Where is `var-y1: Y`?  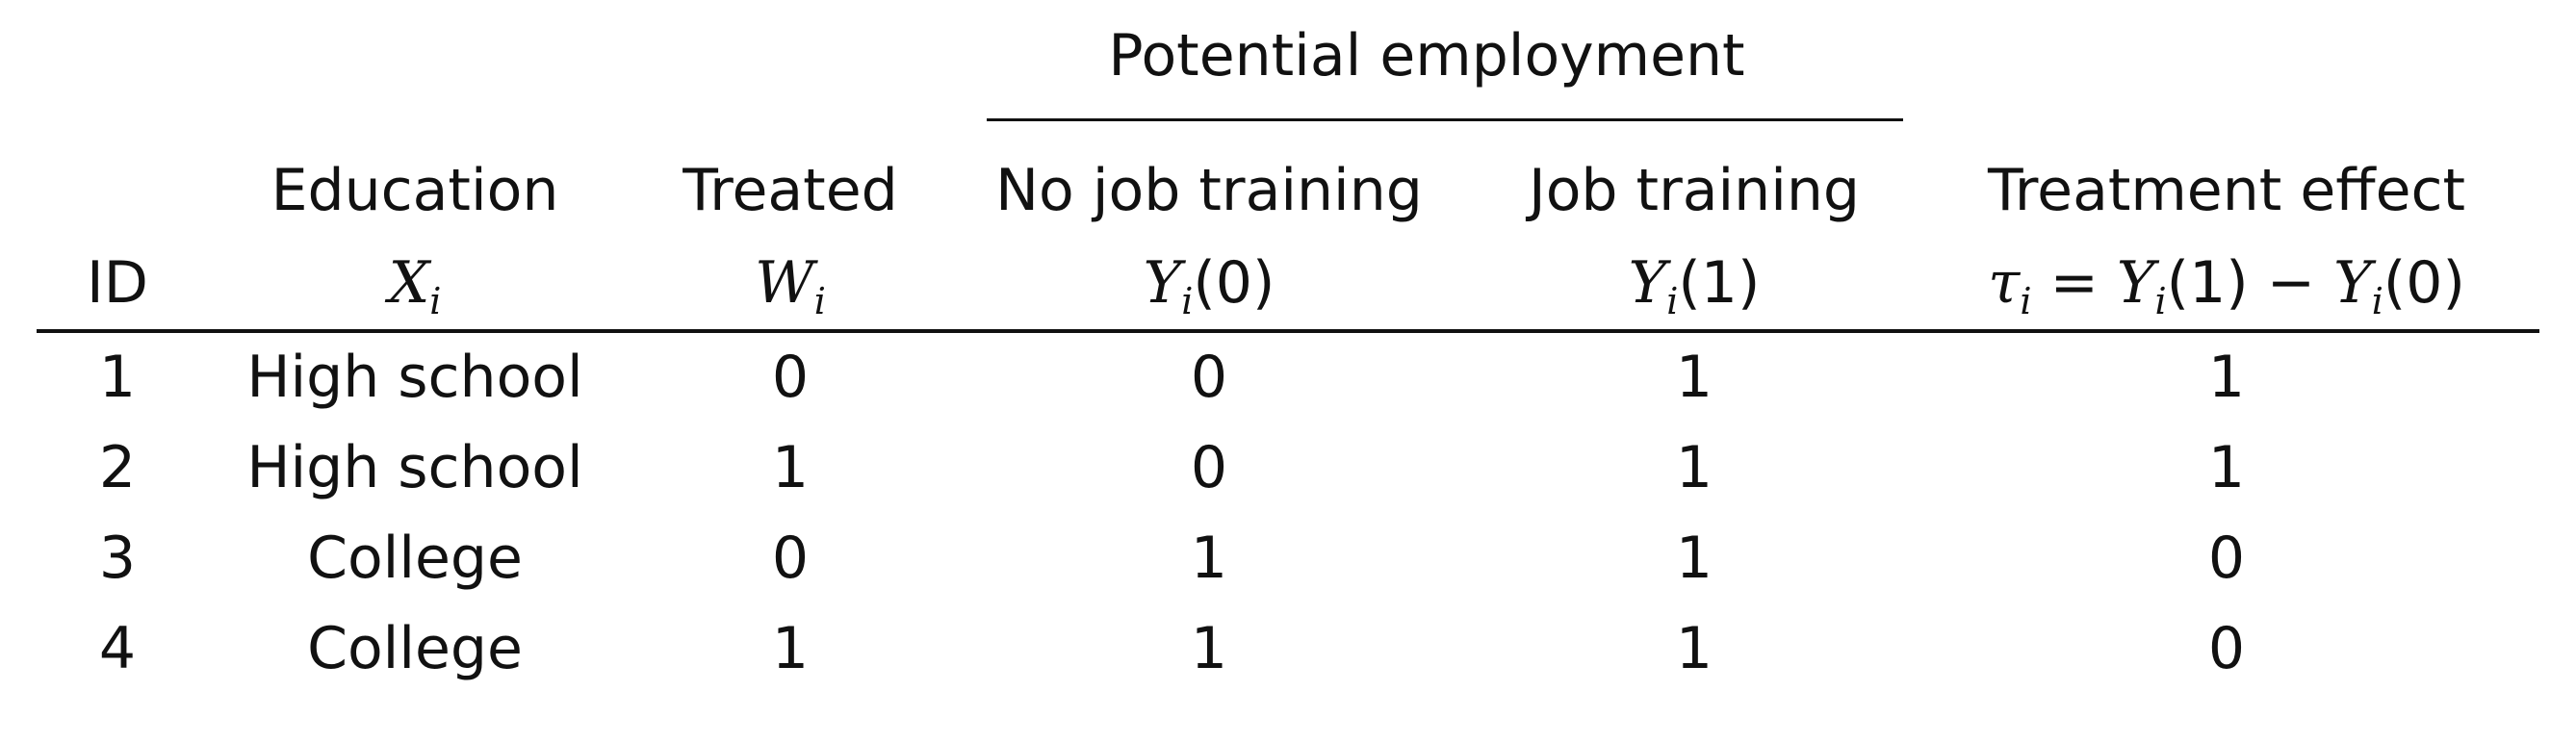
var-y1: Y is located at coordinates (2136, 283).